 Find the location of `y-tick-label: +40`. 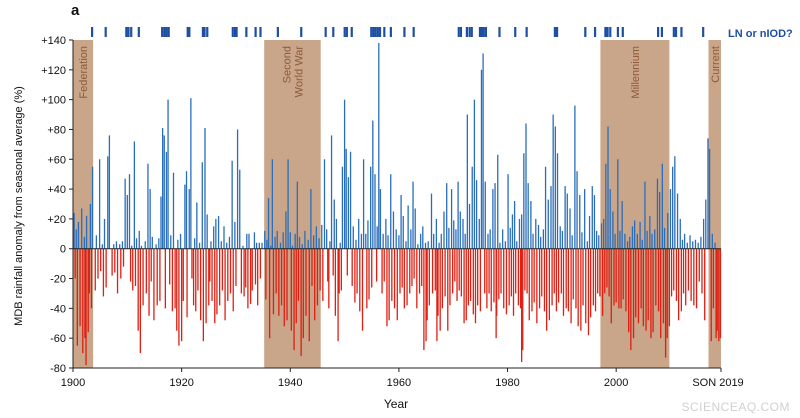

y-tick-label: +40 is located at coordinates (56, 190).